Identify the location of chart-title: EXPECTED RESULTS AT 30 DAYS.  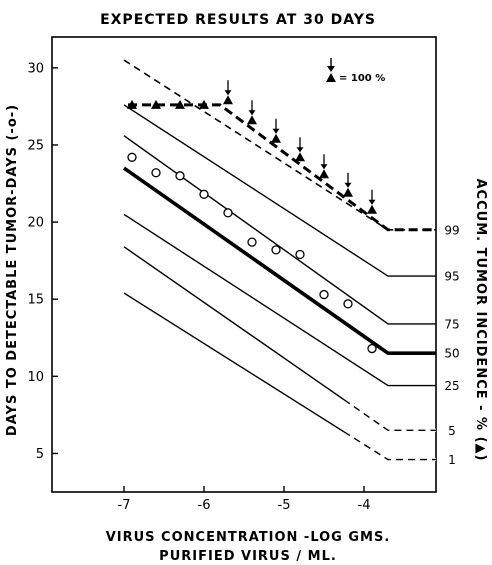
(238, 20).